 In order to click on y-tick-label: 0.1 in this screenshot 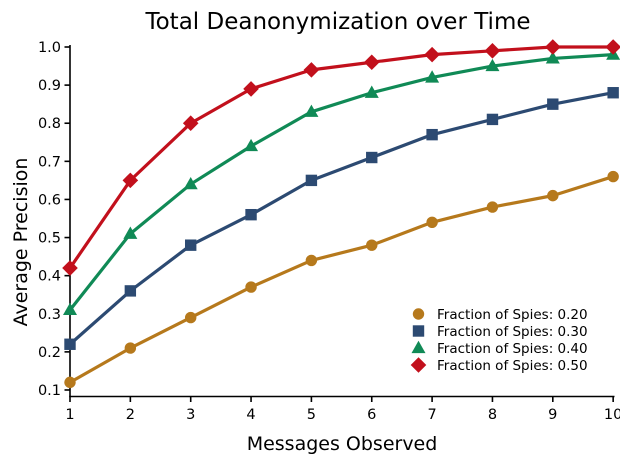, I will do `click(49, 391)`.